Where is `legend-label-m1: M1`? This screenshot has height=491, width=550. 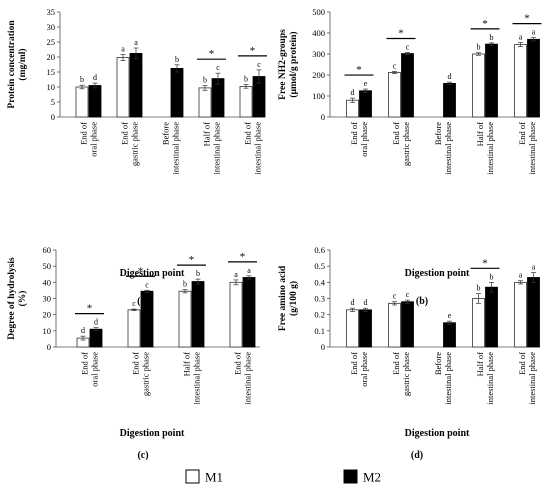 legend-label-m1: M1 is located at coordinates (214, 477).